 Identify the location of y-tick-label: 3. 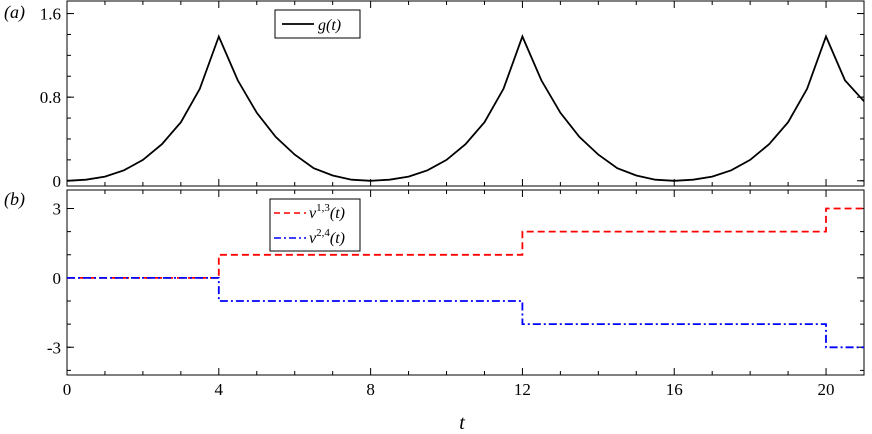
(57, 209).